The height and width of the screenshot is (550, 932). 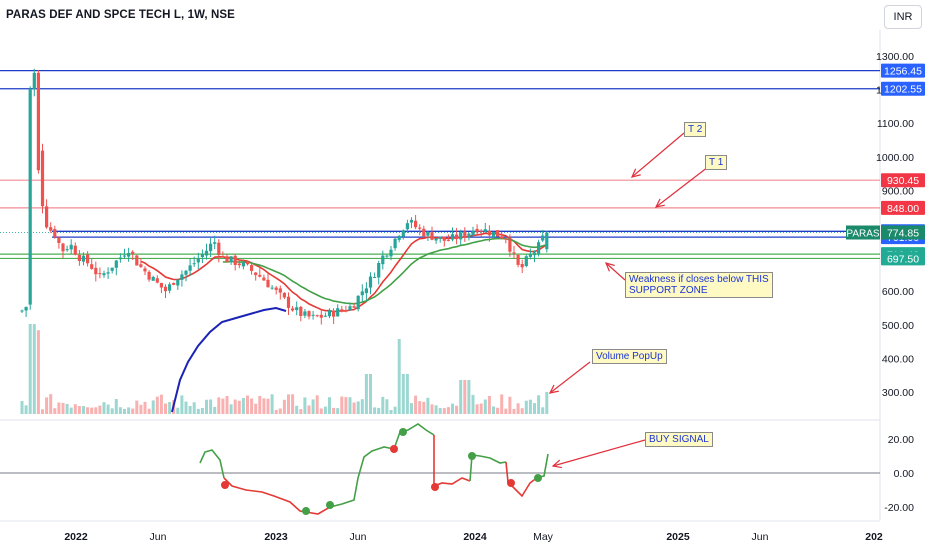 What do you see at coordinates (570, 377) in the screenshot?
I see `arrow-volume` at bounding box center [570, 377].